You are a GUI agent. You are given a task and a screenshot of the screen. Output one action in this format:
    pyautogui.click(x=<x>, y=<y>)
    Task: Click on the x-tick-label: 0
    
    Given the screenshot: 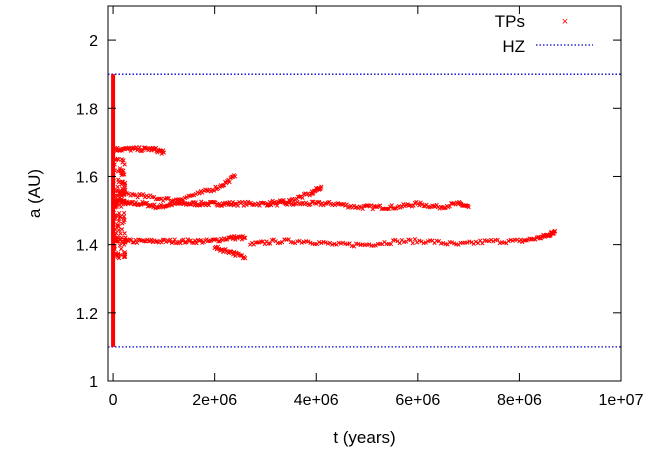 What is the action you would take?
    pyautogui.click(x=113, y=400)
    